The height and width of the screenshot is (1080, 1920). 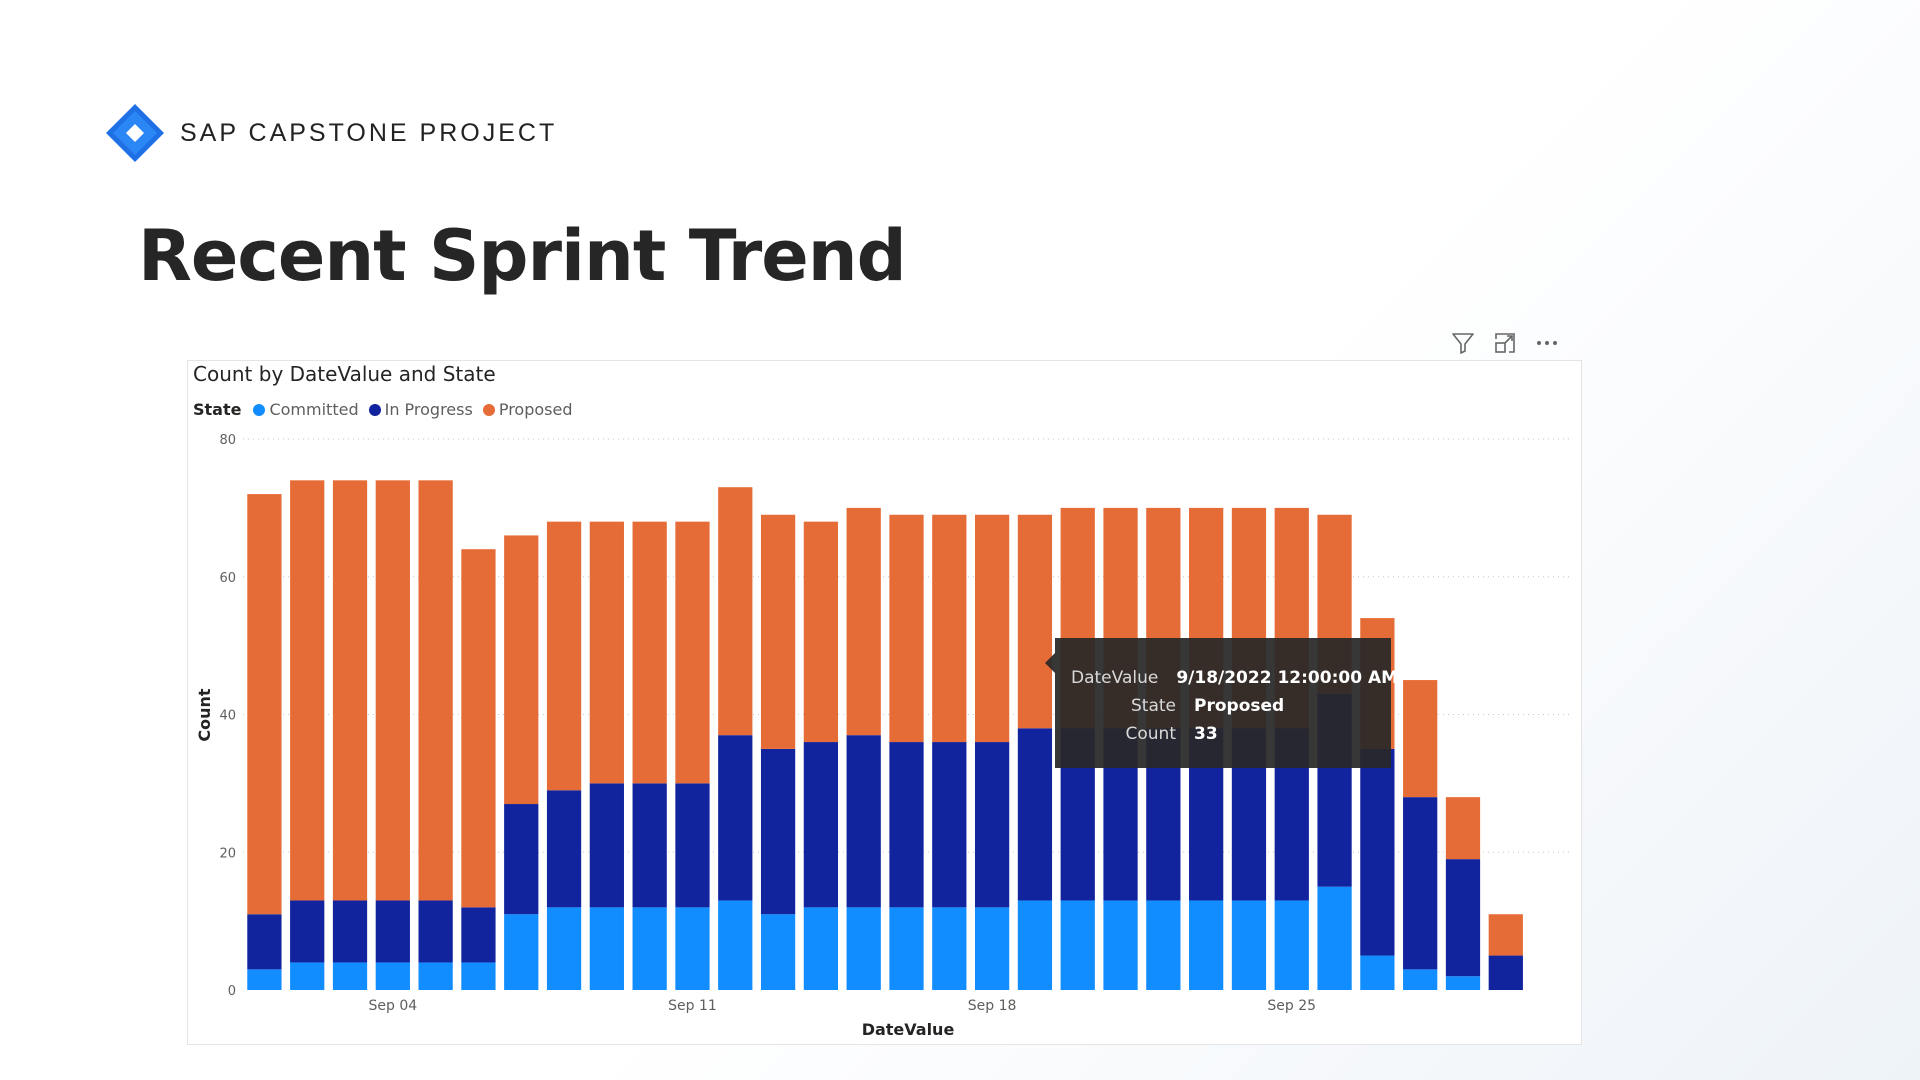 I want to click on legend-swatch-proposed, so click(x=488, y=409).